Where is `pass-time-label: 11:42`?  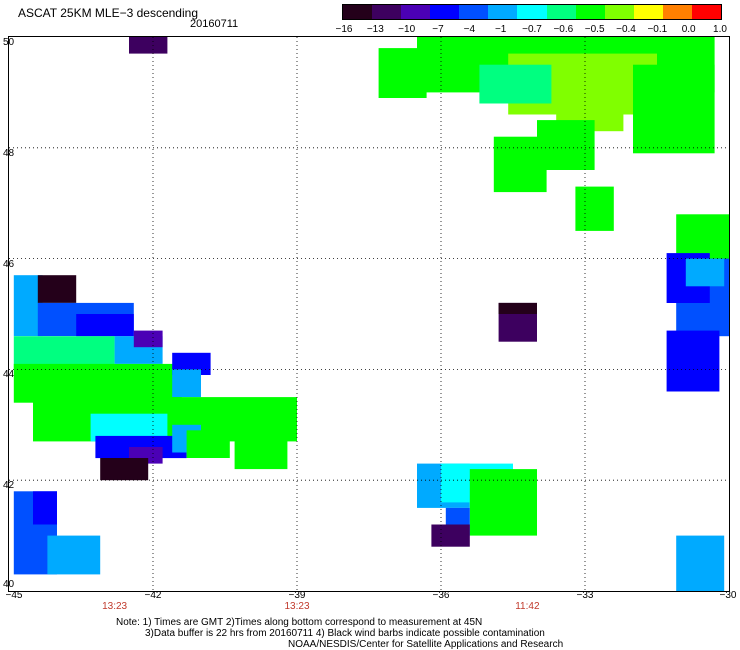 pass-time-label: 11:42 is located at coordinates (527, 606).